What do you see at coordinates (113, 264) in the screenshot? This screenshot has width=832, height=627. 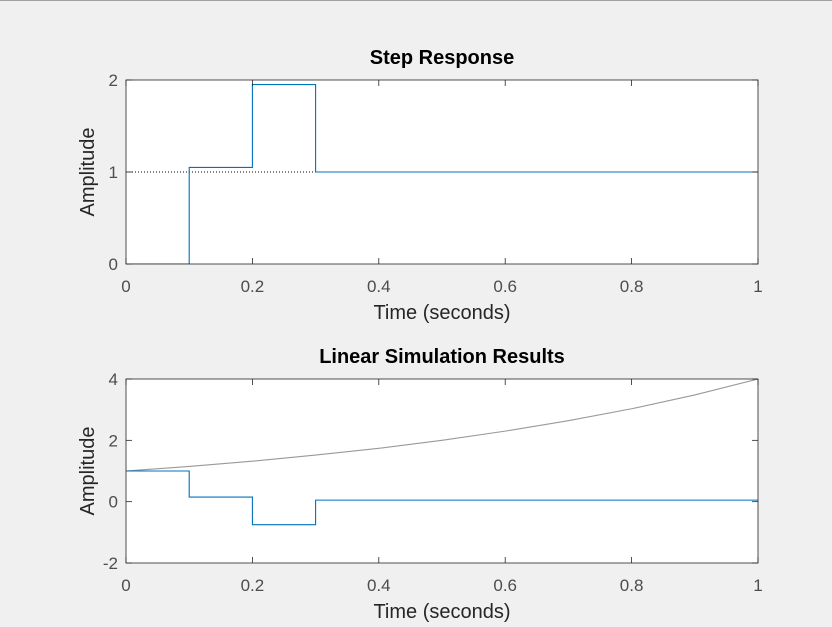 I see `step-response-y-tick-label: 0` at bounding box center [113, 264].